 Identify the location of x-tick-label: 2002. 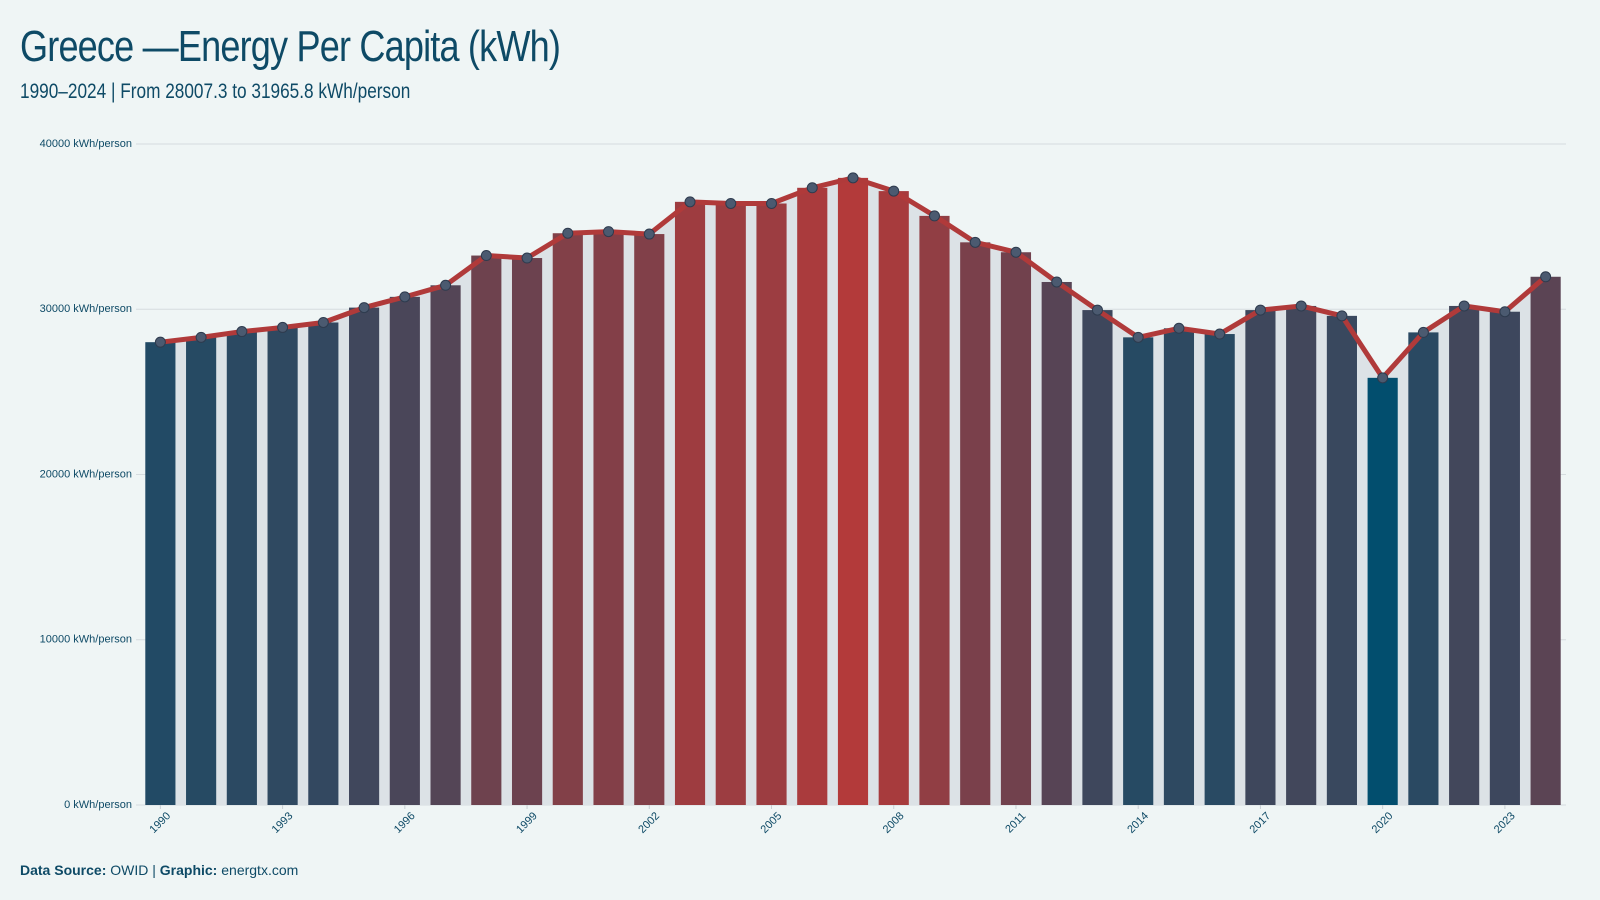
(649, 823).